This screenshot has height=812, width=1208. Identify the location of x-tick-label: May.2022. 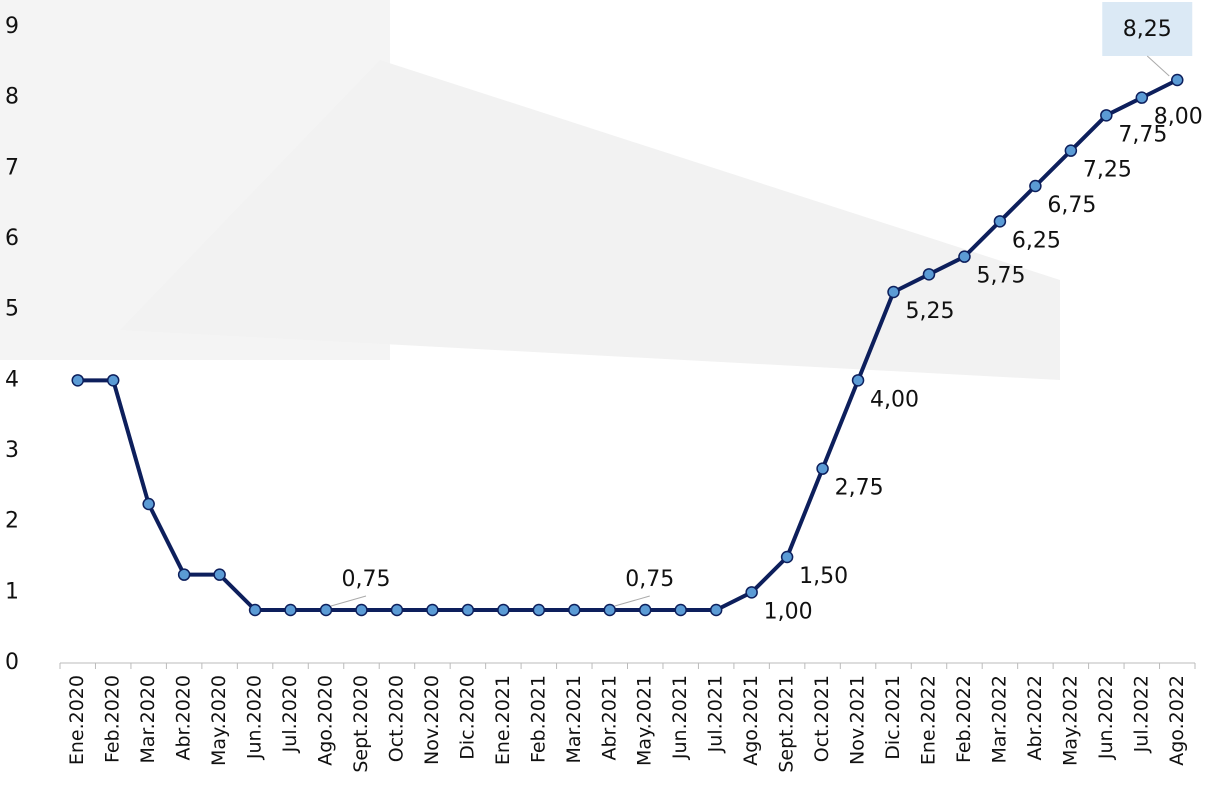
(1070, 720).